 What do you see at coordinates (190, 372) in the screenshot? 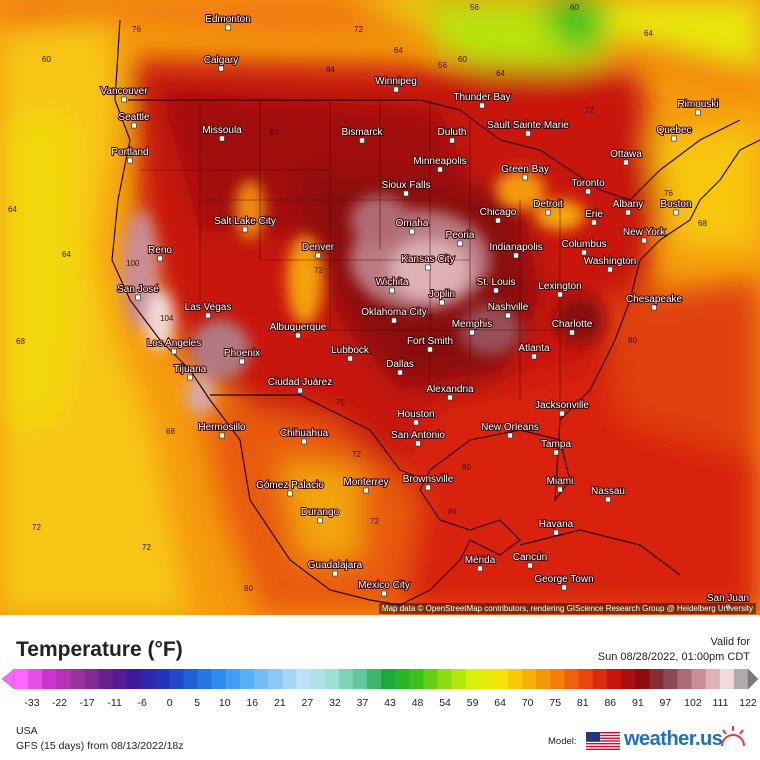
I see `city-marker: Tijuana` at bounding box center [190, 372].